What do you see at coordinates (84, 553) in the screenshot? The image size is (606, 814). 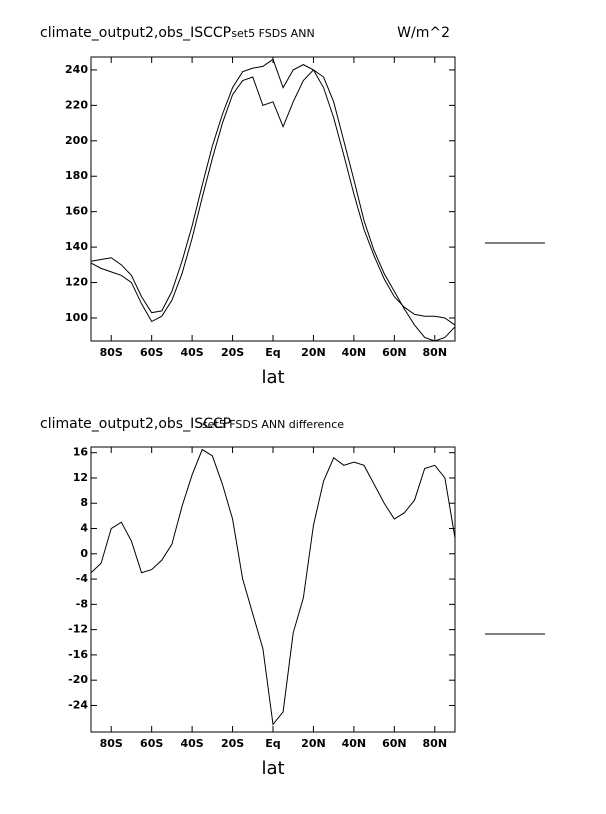 I see `y-tick-label: 0` at bounding box center [84, 553].